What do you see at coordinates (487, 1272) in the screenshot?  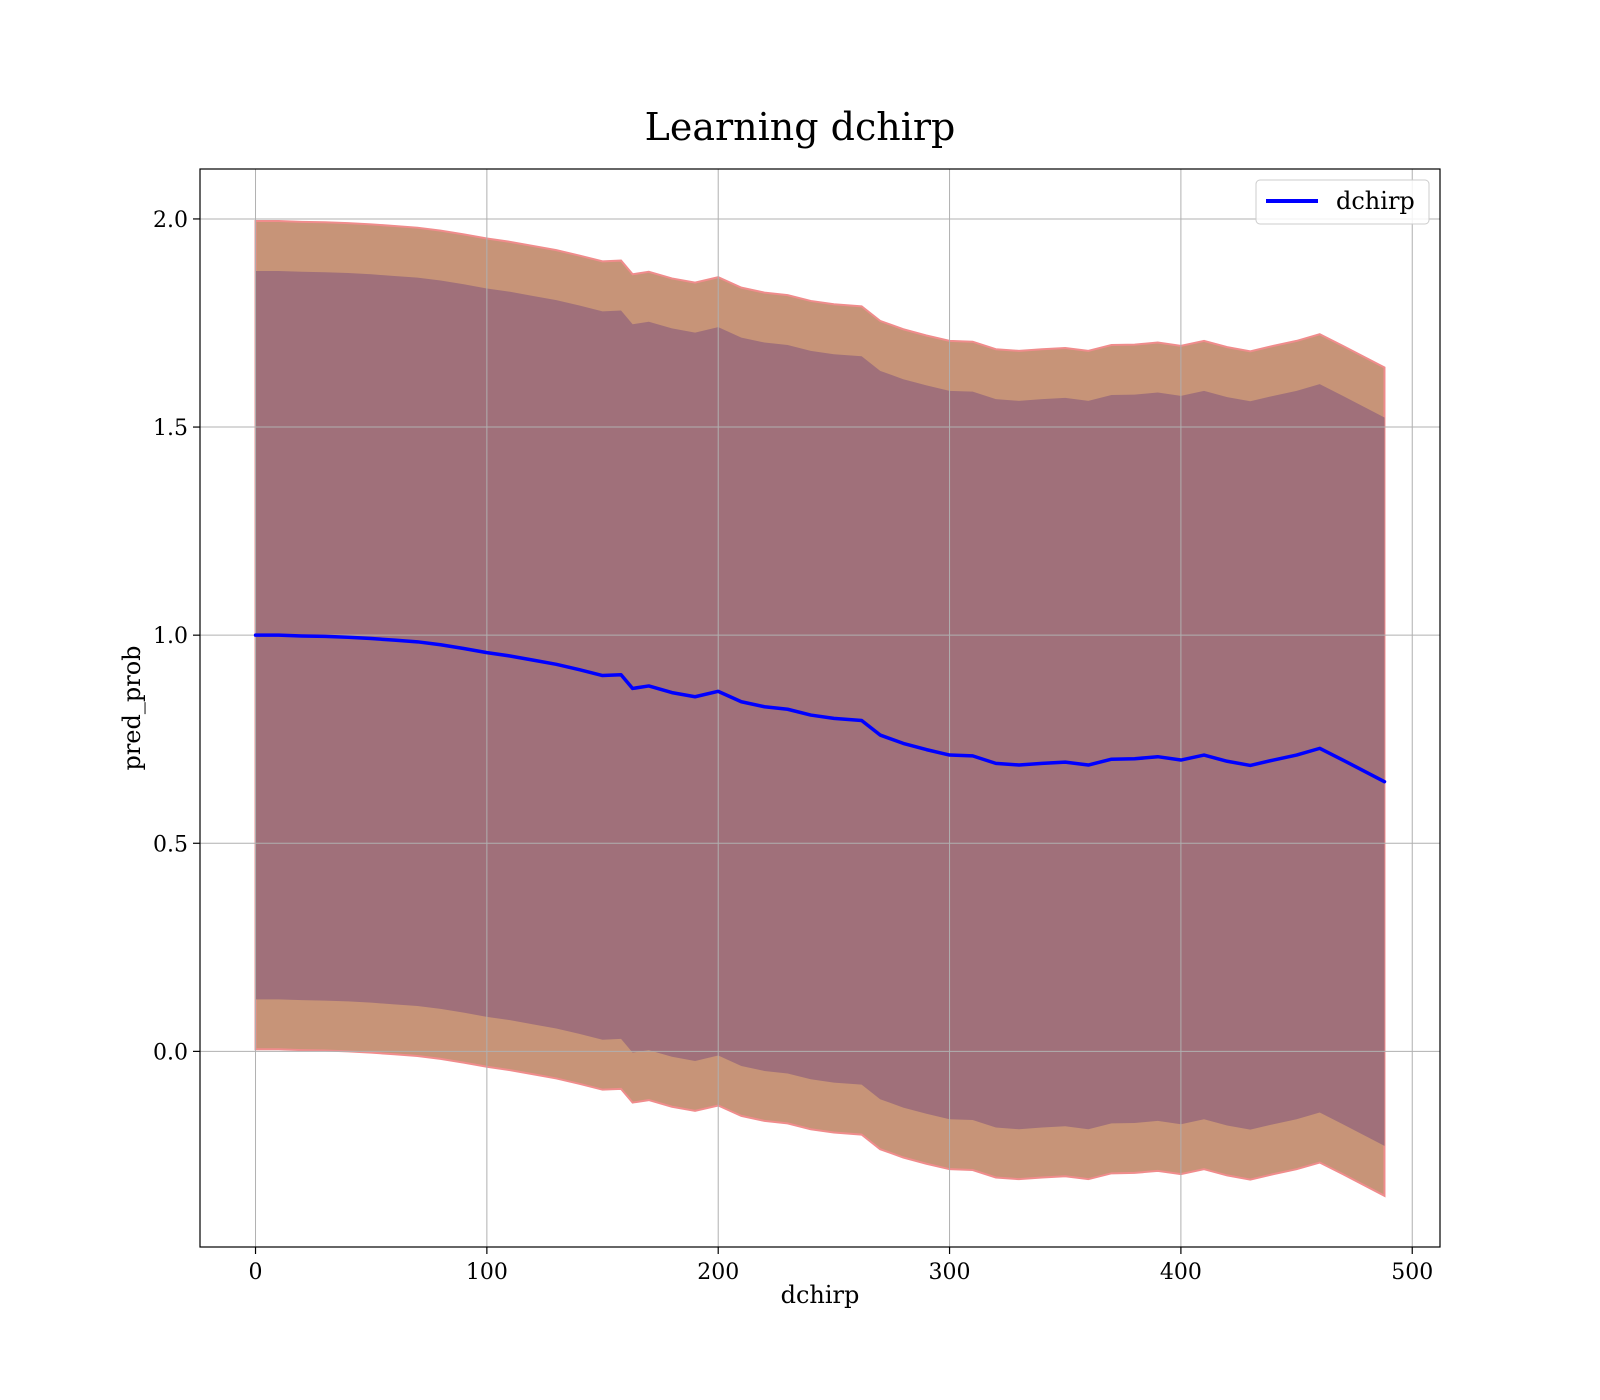 I see `x-tick-label: 100` at bounding box center [487, 1272].